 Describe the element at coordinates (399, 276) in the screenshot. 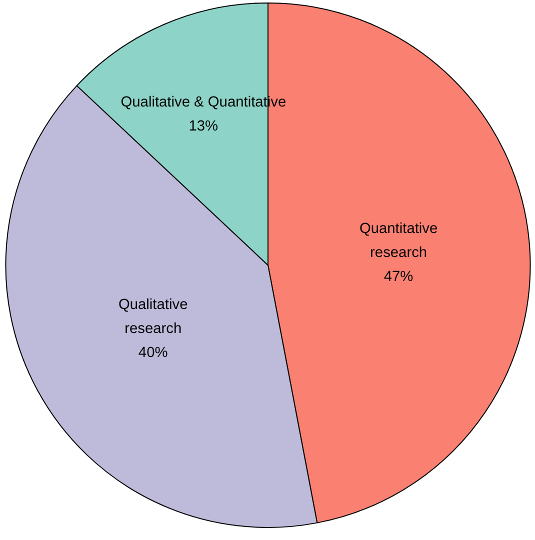

I see `data-label: 47%` at that location.